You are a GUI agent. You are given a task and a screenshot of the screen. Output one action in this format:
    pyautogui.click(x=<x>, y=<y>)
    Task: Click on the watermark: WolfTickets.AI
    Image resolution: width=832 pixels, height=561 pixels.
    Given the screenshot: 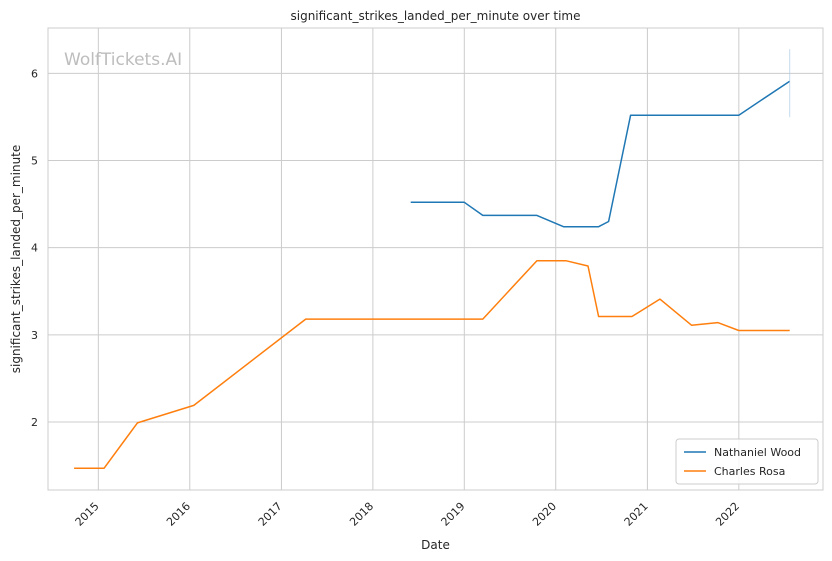 What is the action you would take?
    pyautogui.click(x=123, y=60)
    